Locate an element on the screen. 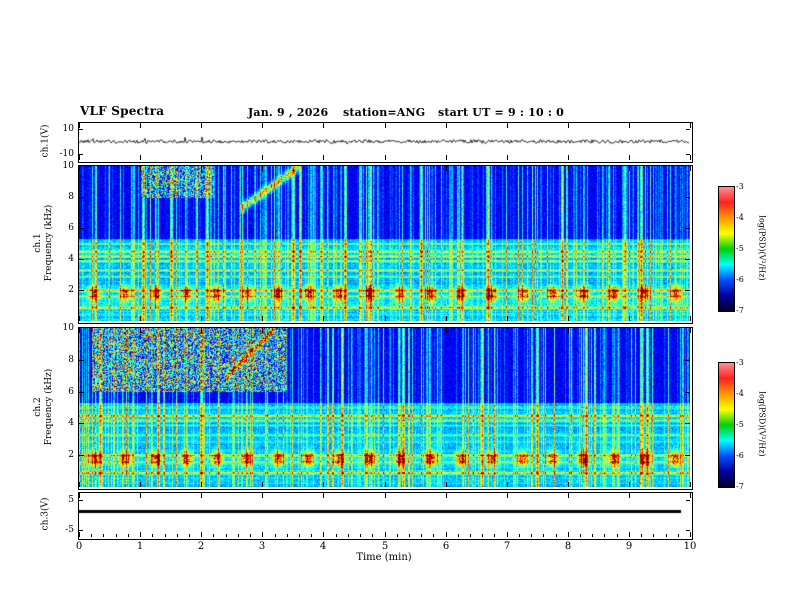  y-tick-label: 10 is located at coordinates (68, 129).